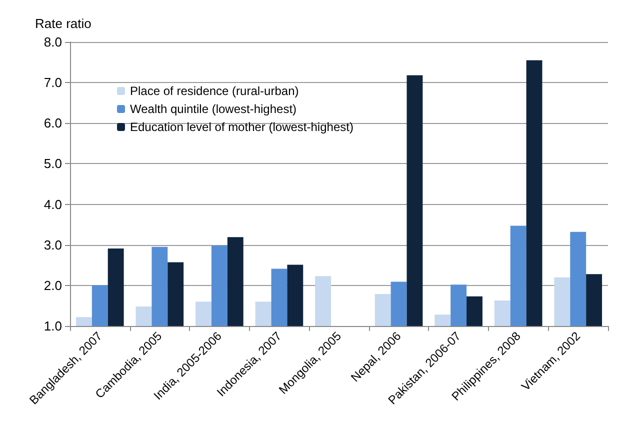 This screenshot has width=634, height=444. Describe the element at coordinates (53, 326) in the screenshot. I see `y-tick-label: 1.0` at that location.